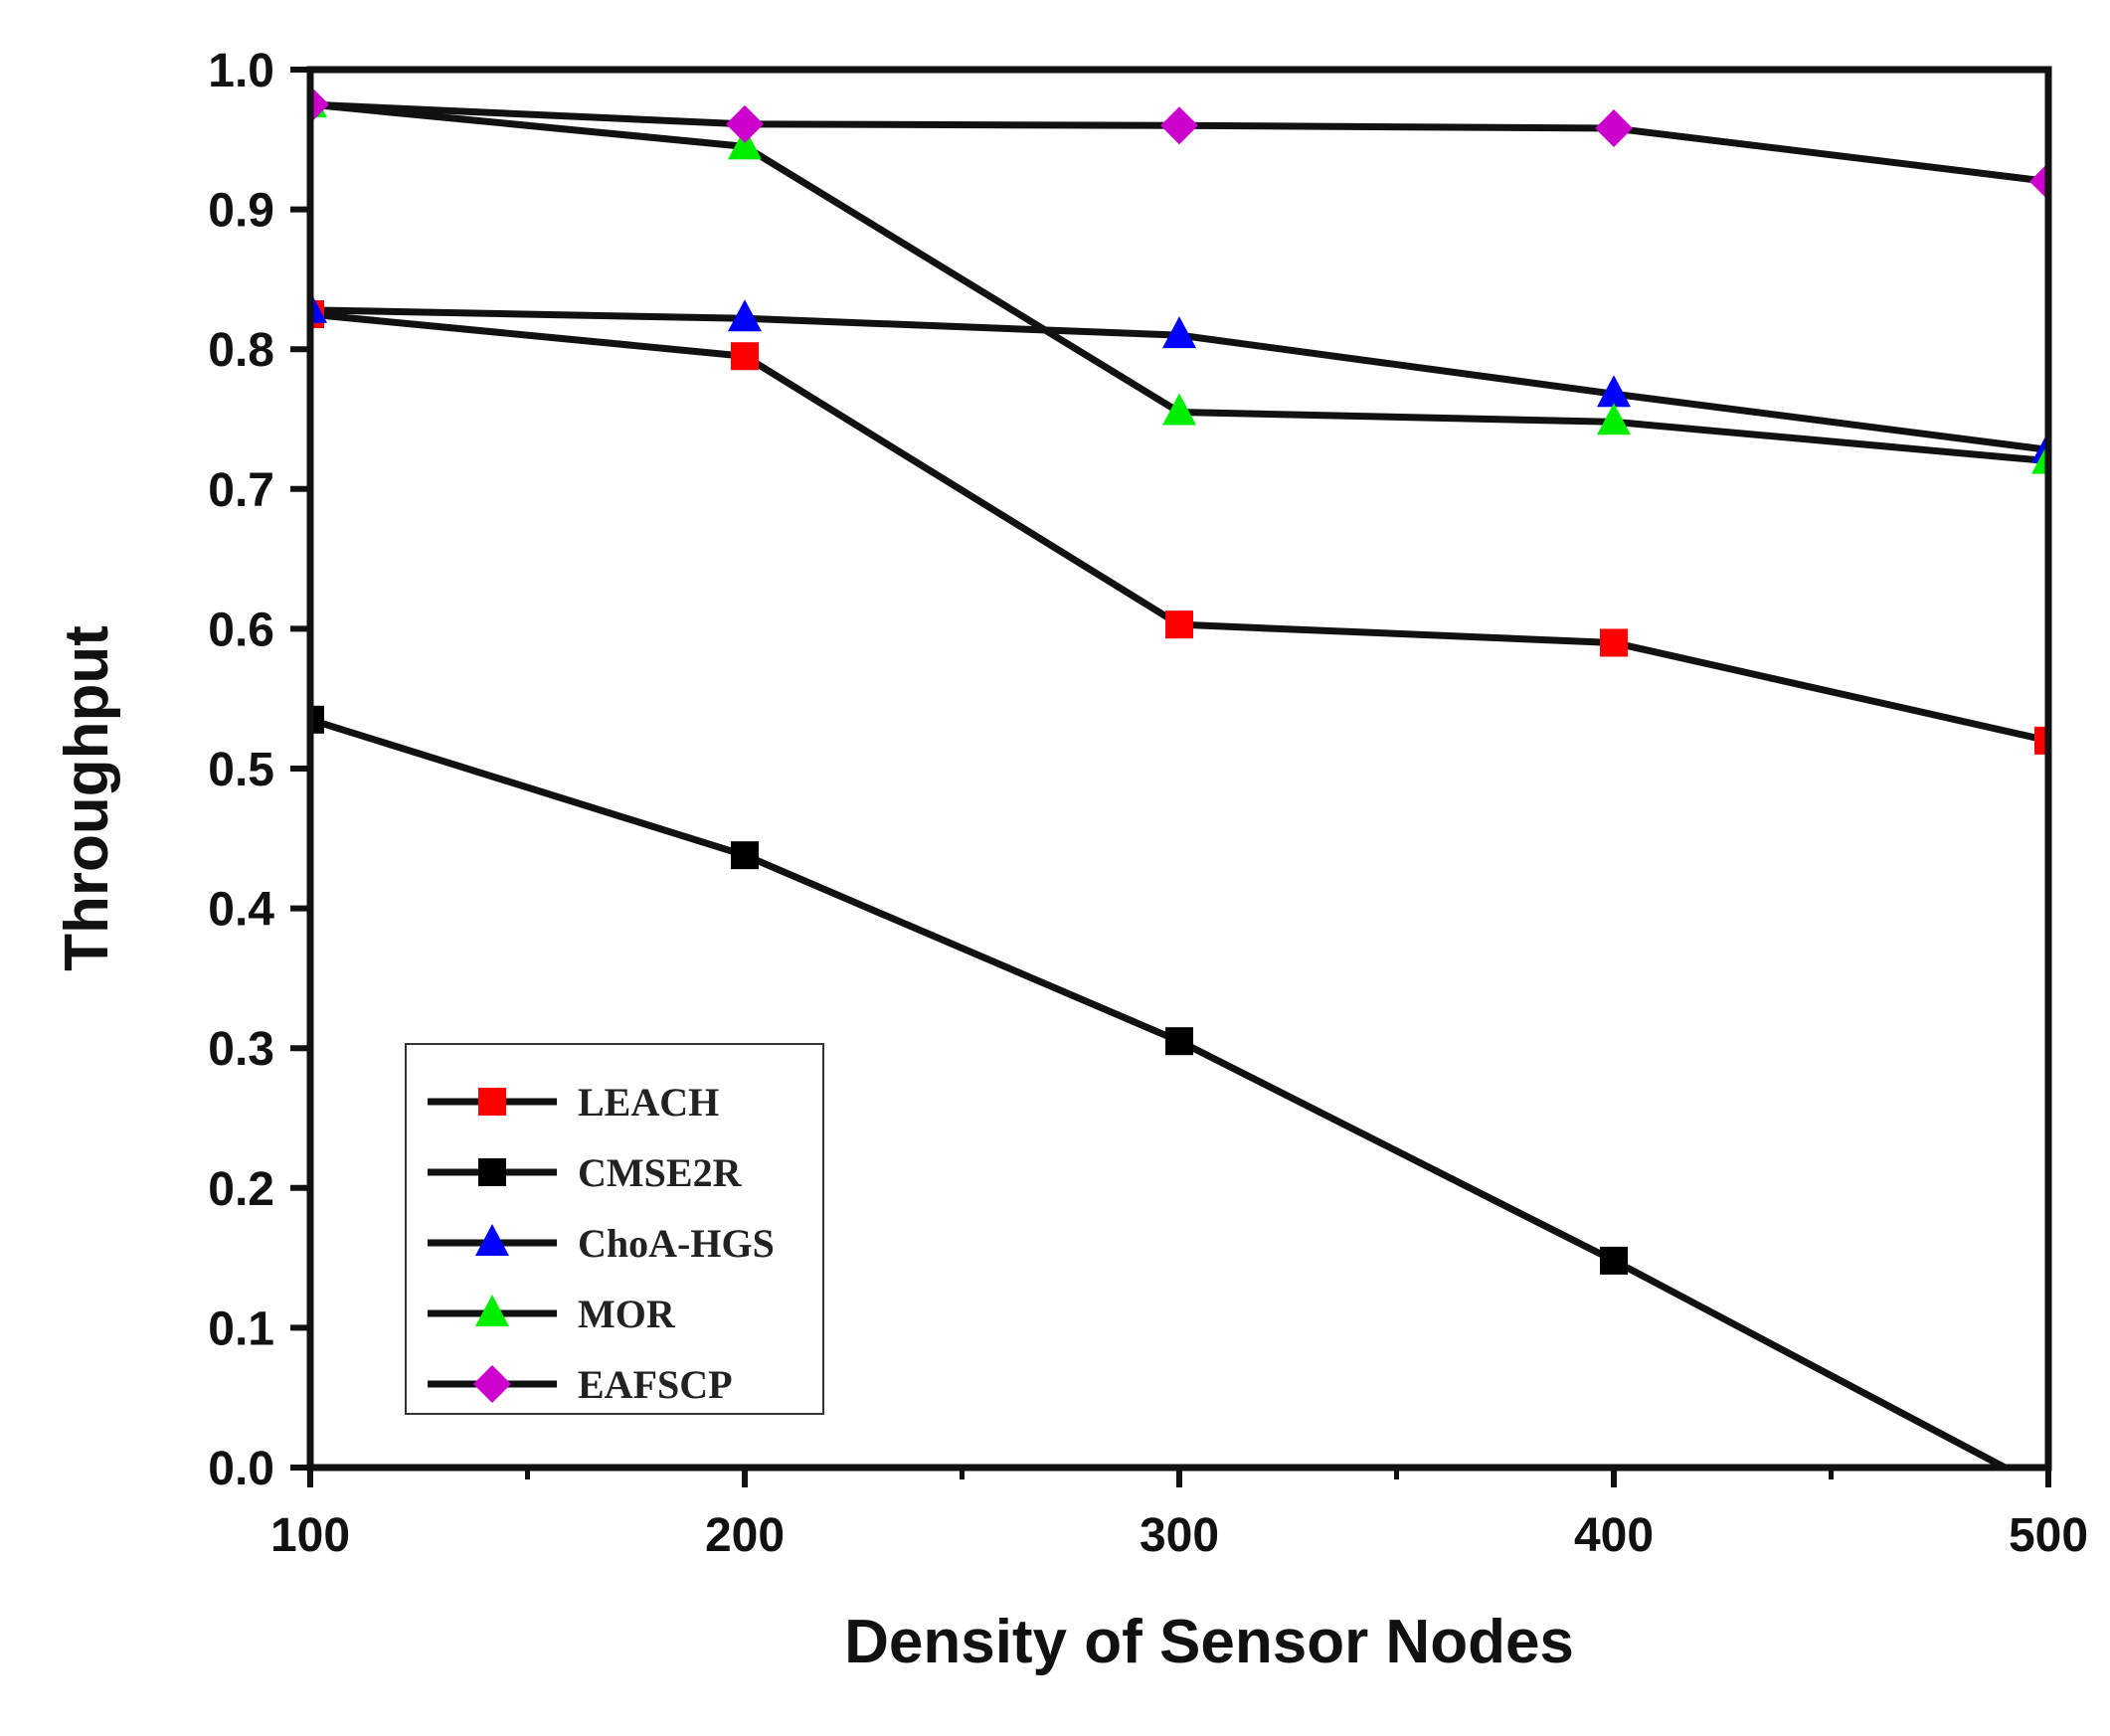 Image resolution: width=2110 pixels, height=1736 pixels. Describe the element at coordinates (241, 351) in the screenshot. I see `y-tick-label-0.8: 0.8` at that location.